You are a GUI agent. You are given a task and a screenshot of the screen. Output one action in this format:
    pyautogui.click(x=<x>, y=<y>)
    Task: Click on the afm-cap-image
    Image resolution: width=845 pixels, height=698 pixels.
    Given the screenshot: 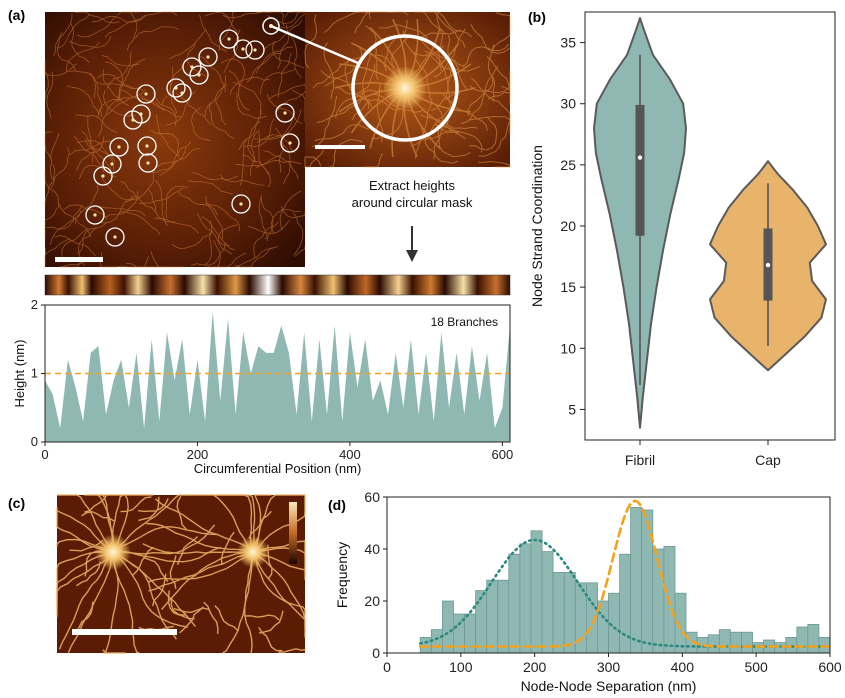 What is the action you would take?
    pyautogui.click(x=181, y=574)
    